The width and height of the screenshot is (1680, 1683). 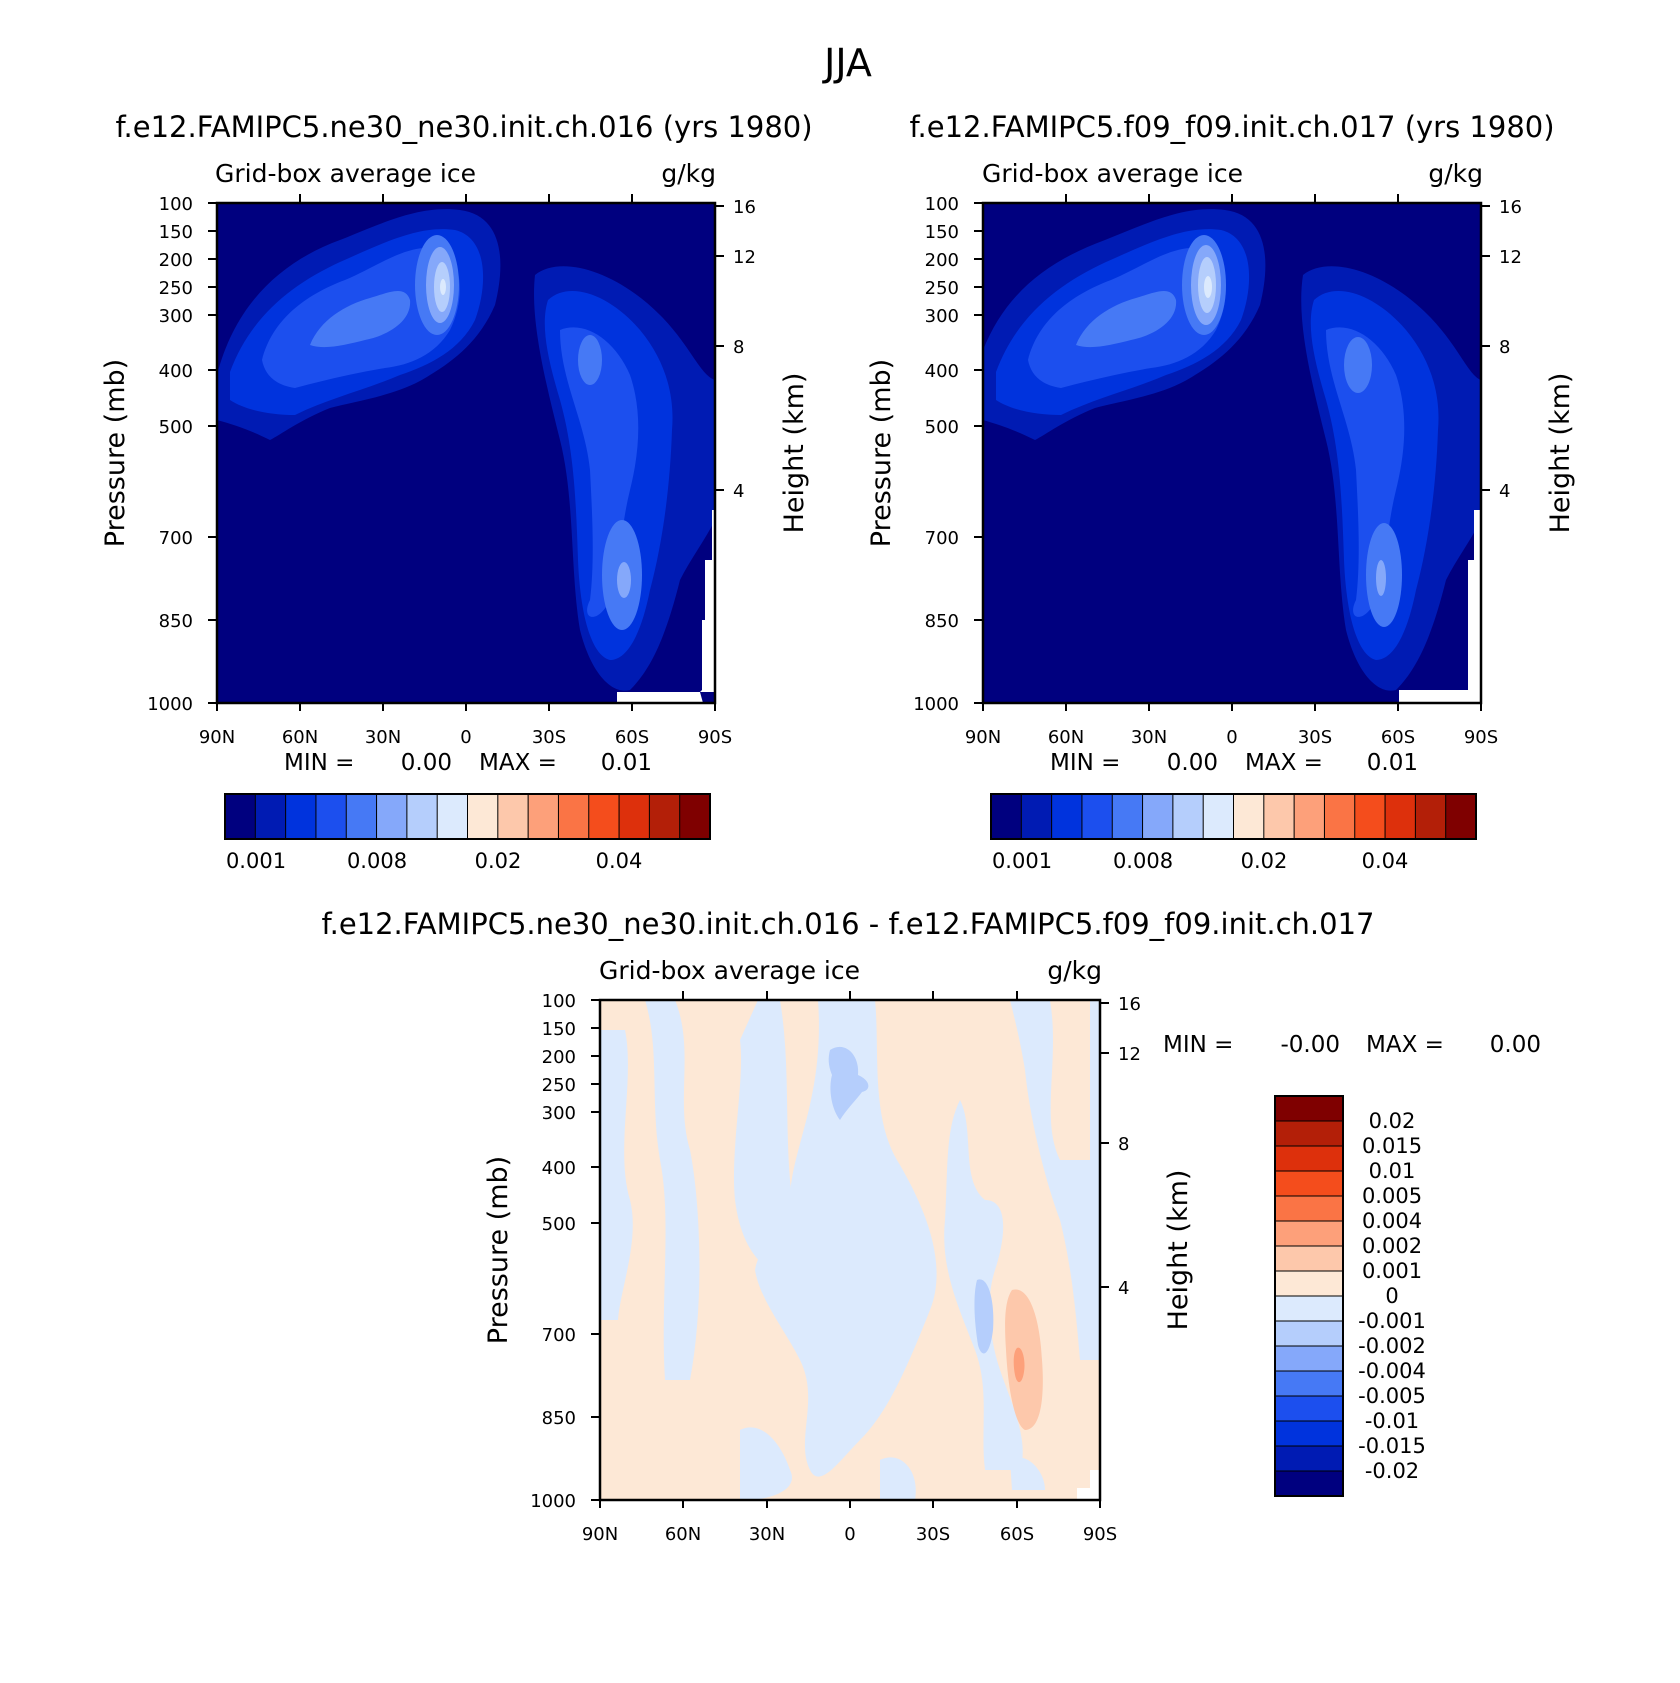 What do you see at coordinates (1017, 1534) in the screenshot?
I see `panel-3-x-tick-label: 60S` at bounding box center [1017, 1534].